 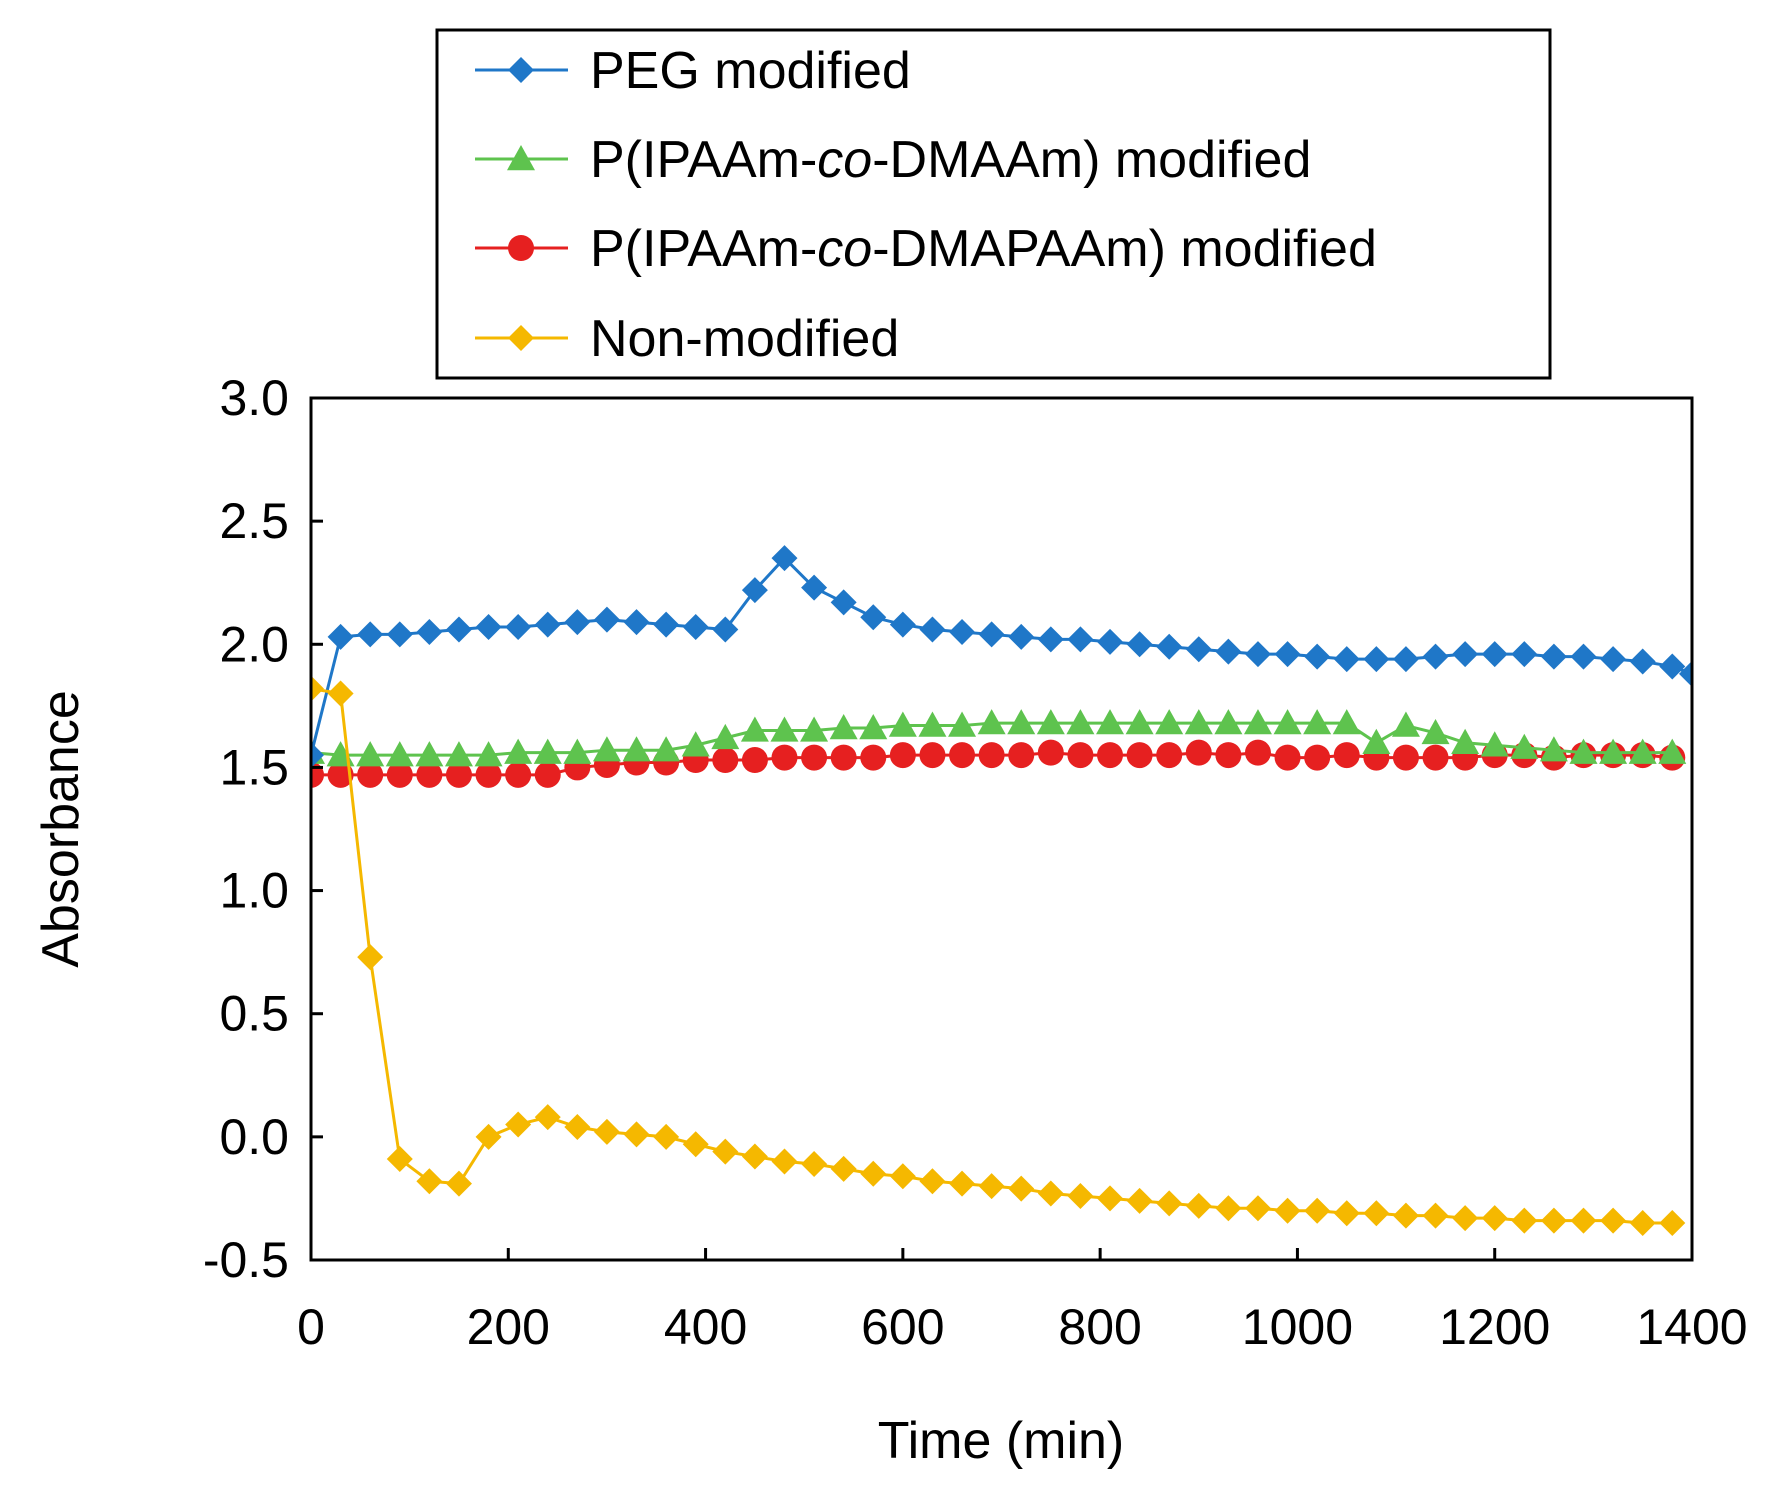 I want to click on legend-box, so click(x=993, y=204).